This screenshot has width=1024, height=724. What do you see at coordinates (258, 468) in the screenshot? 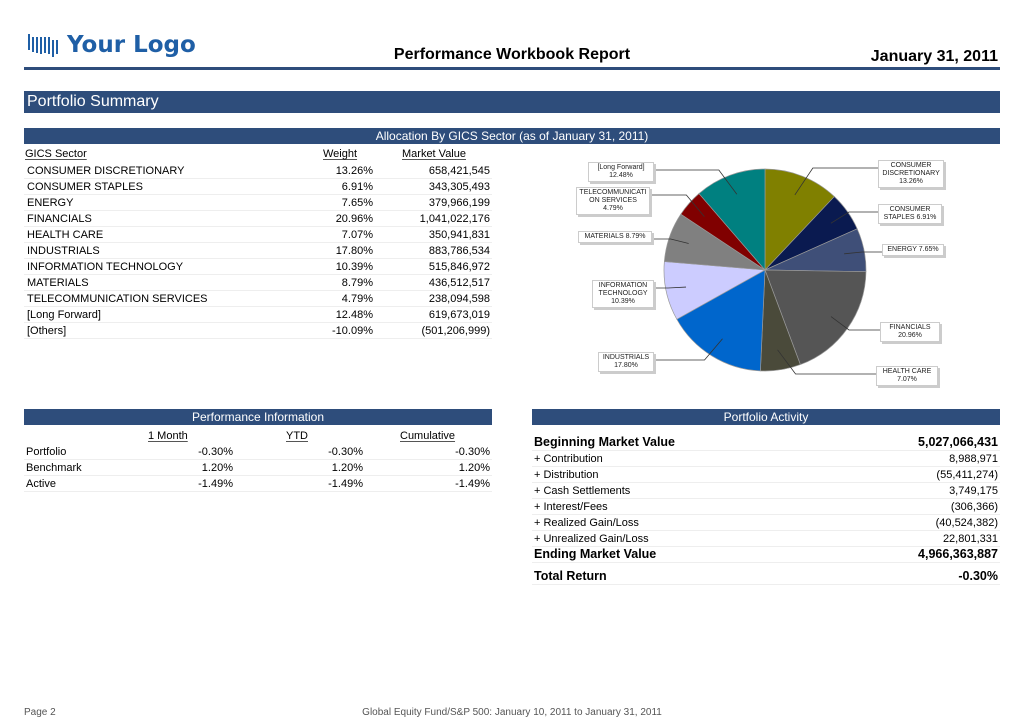
I see `table-row: Benchmark 1.20% 1.20% 1.20%` at bounding box center [258, 468].